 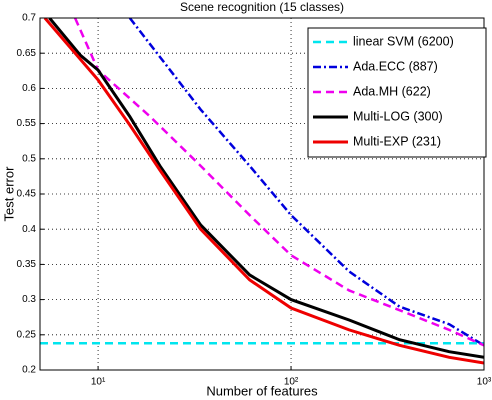 What do you see at coordinates (484, 382) in the screenshot?
I see `x-tick-label: 10³` at bounding box center [484, 382].